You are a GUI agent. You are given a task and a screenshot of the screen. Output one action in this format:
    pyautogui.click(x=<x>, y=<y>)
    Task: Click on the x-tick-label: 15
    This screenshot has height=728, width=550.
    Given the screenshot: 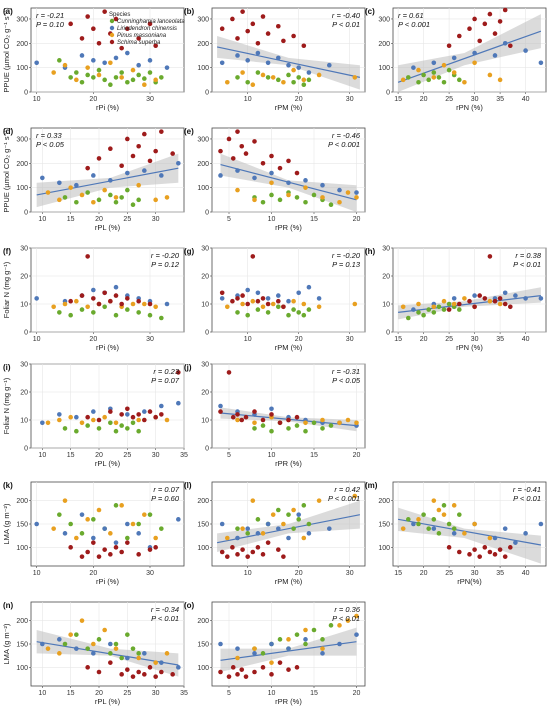 What is the action you would take?
    pyautogui.click(x=71, y=219)
    